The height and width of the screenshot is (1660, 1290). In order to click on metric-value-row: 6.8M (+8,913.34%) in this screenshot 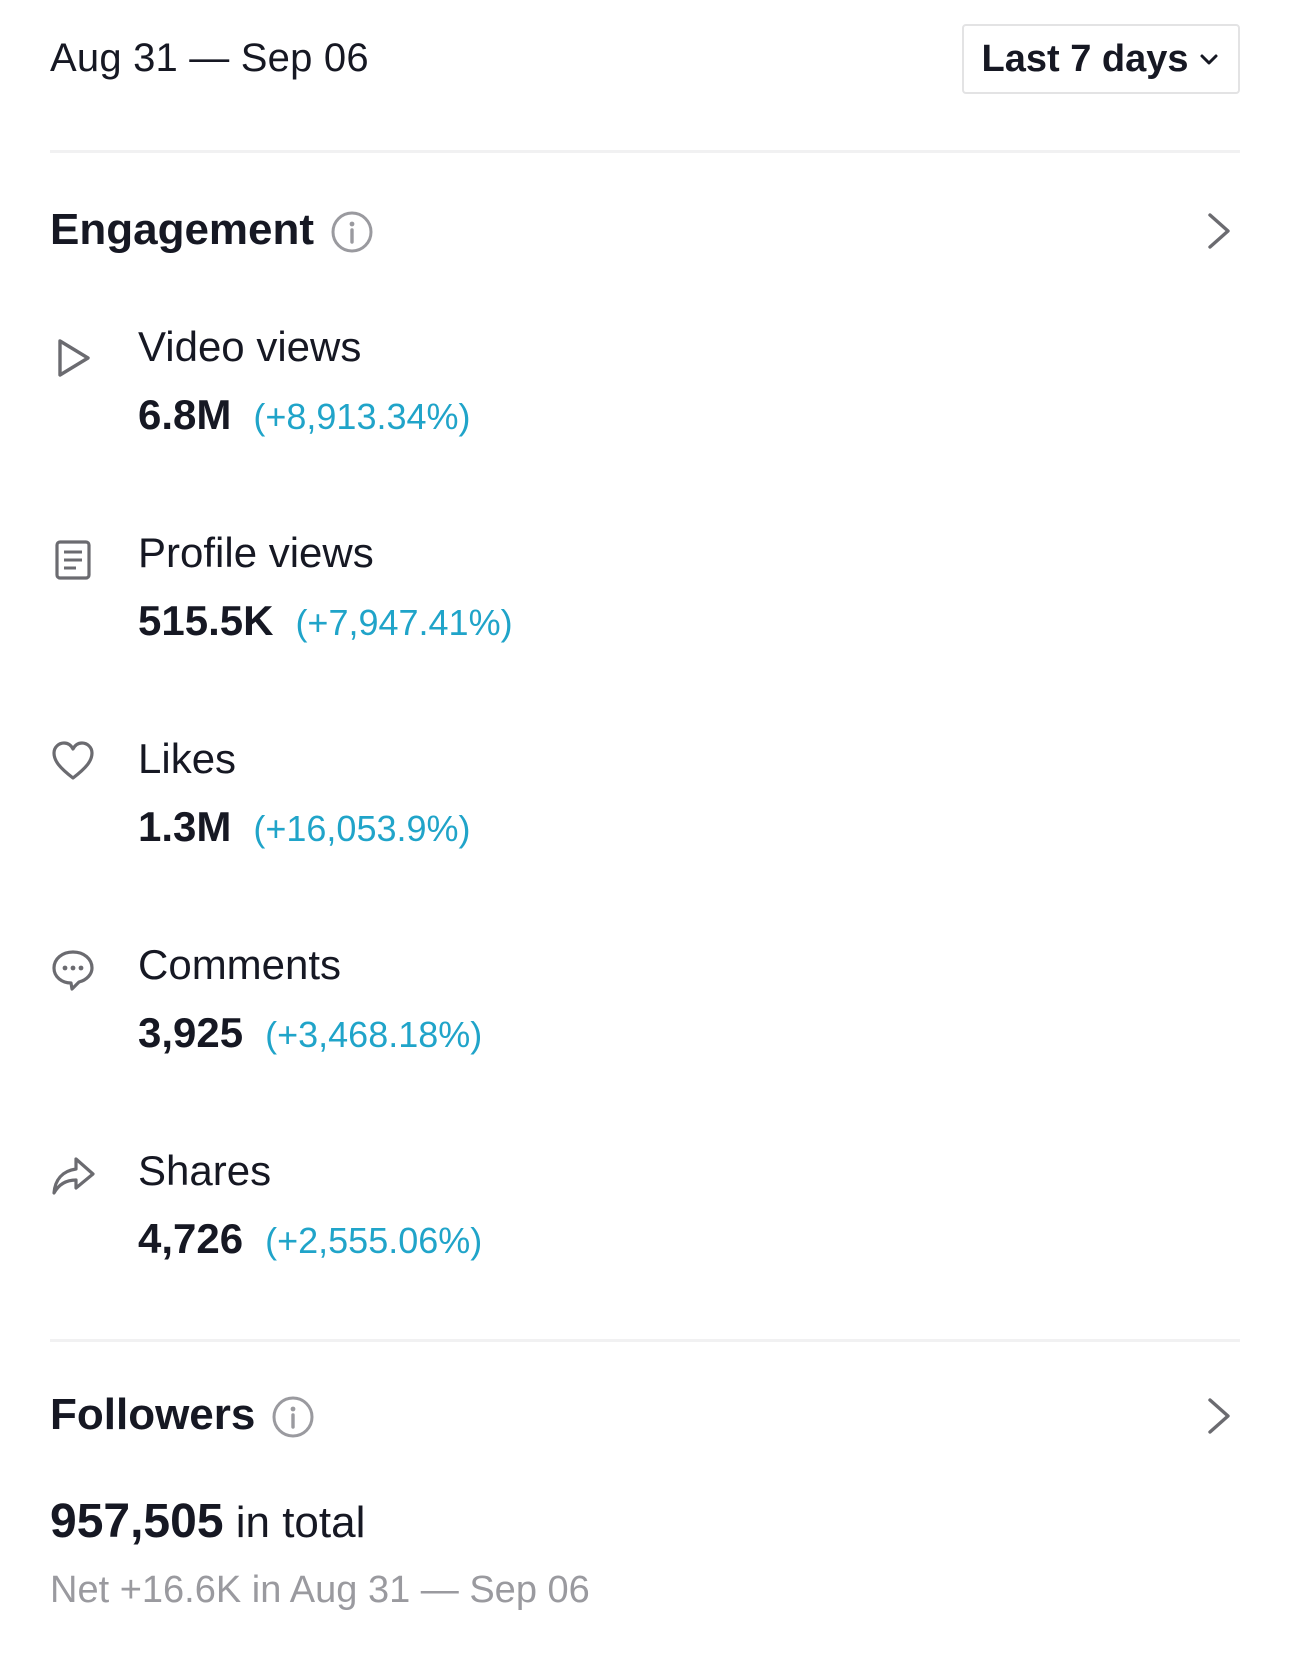, I will do `click(689, 415)`.